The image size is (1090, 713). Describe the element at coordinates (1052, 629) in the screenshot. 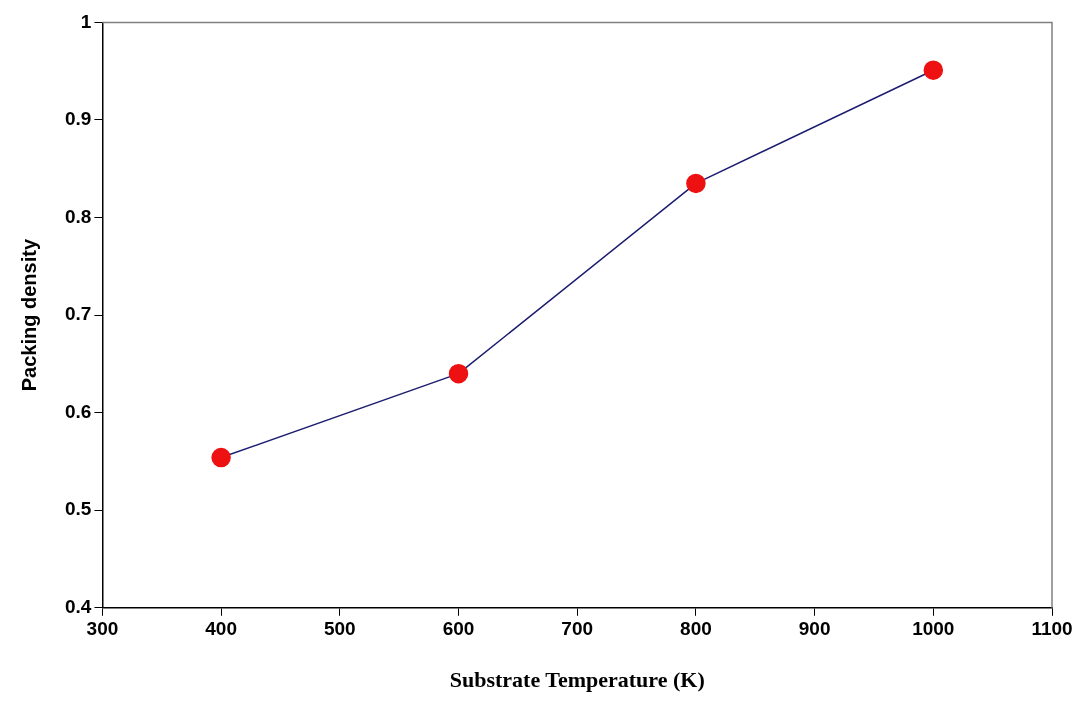

I see `x-tick-label: 1100` at that location.